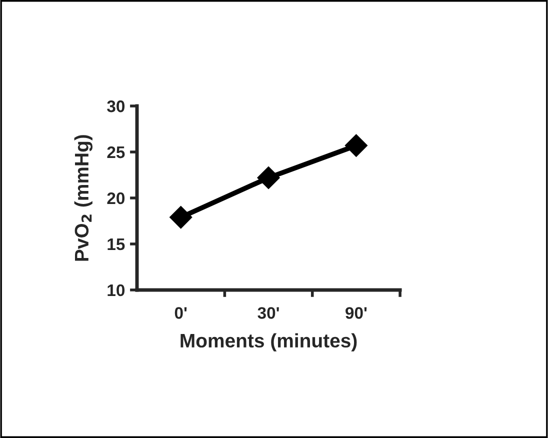 This screenshot has width=548, height=438. What do you see at coordinates (116, 290) in the screenshot?
I see `y-tick-label: 10` at bounding box center [116, 290].